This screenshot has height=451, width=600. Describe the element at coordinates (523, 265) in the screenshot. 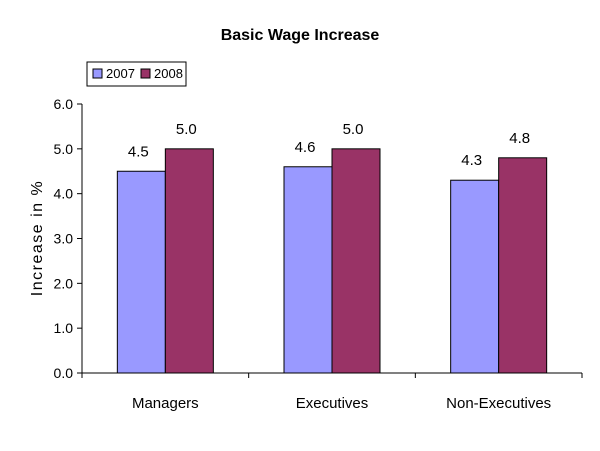

I see `bar-non-executives-2008` at that location.